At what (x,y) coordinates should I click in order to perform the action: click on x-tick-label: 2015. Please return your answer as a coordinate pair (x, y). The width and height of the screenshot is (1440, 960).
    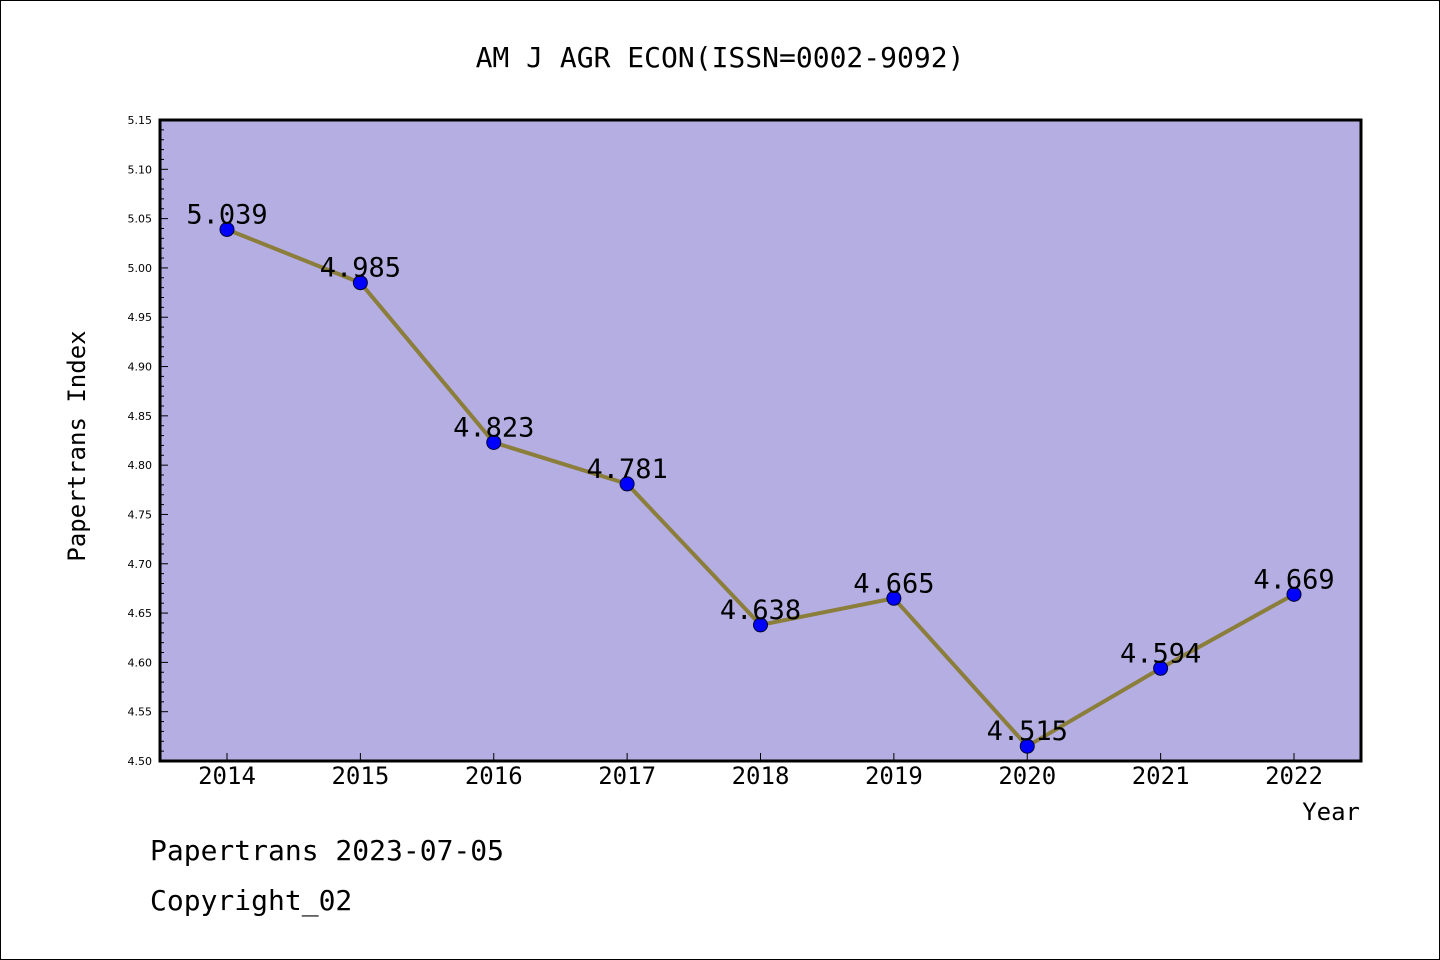
    Looking at the image, I should click on (360, 776).